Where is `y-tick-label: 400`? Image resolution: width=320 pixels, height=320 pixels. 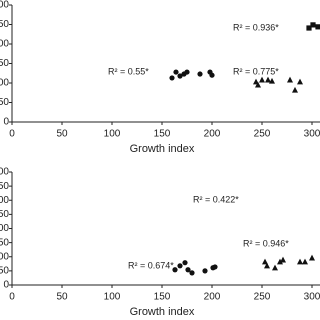 y-tick-label: 400 is located at coordinates (4, 172).